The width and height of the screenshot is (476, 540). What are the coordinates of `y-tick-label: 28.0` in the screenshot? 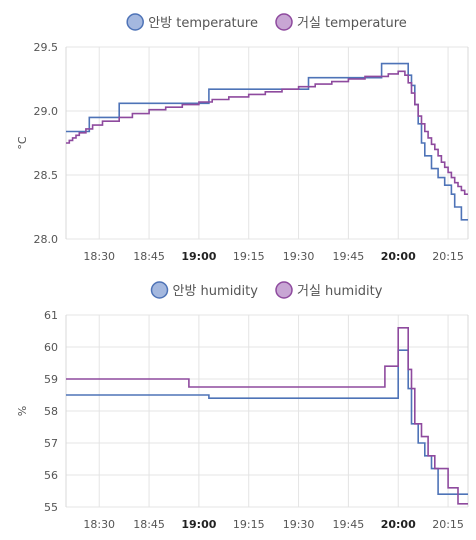 It's located at (46, 239).